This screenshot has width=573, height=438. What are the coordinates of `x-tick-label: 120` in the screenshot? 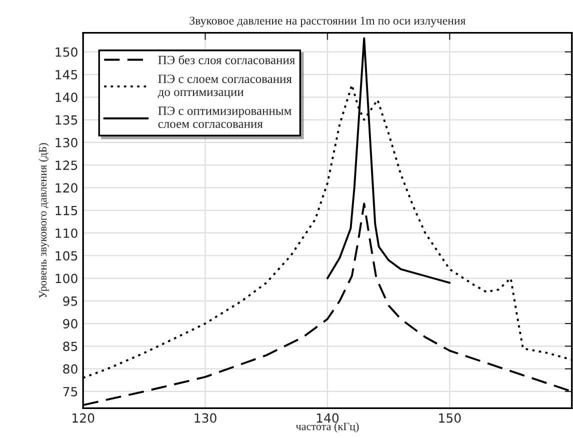 It's located at (83, 418).